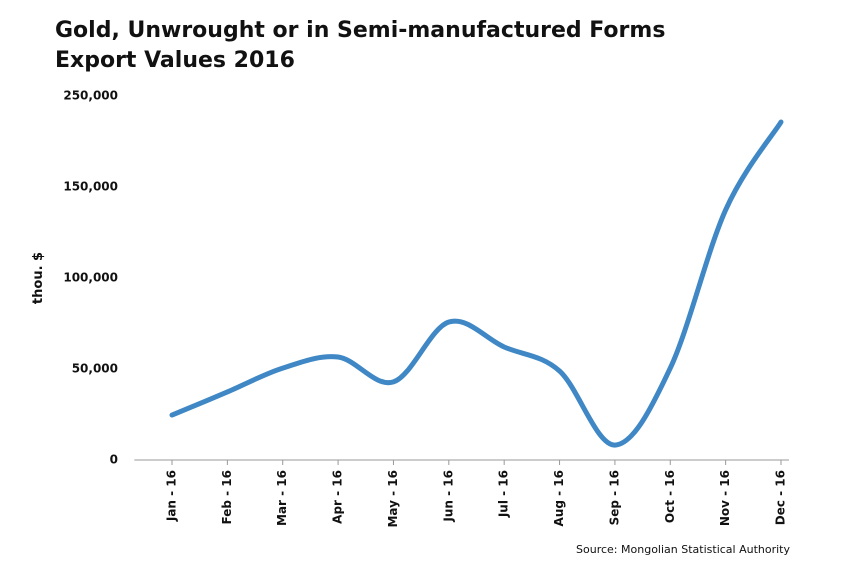  Describe the element at coordinates (683, 549) in the screenshot. I see `source-note: Source: Mongolian Statistical Authority` at that location.